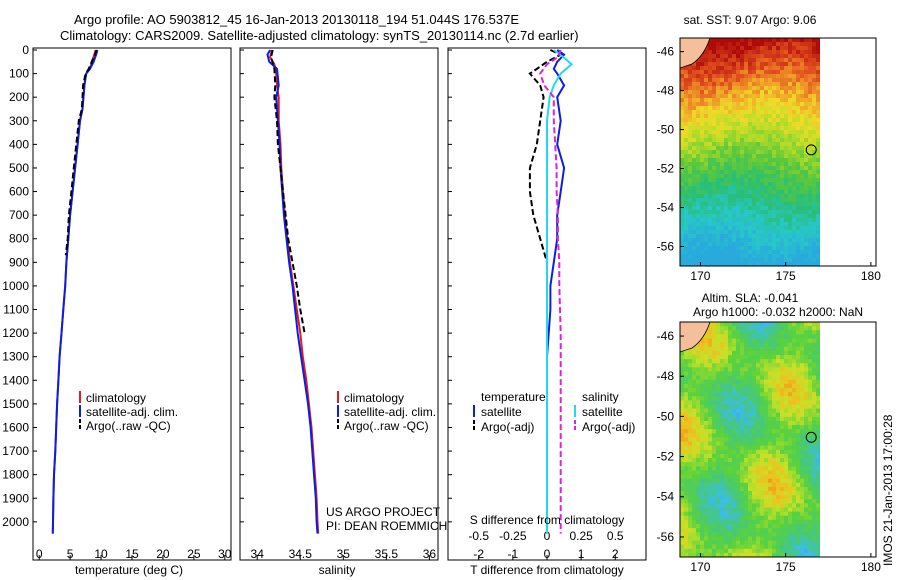  What do you see at coordinates (666, 91) in the screenshot?
I see `lat-tick-label: -48` at bounding box center [666, 91].